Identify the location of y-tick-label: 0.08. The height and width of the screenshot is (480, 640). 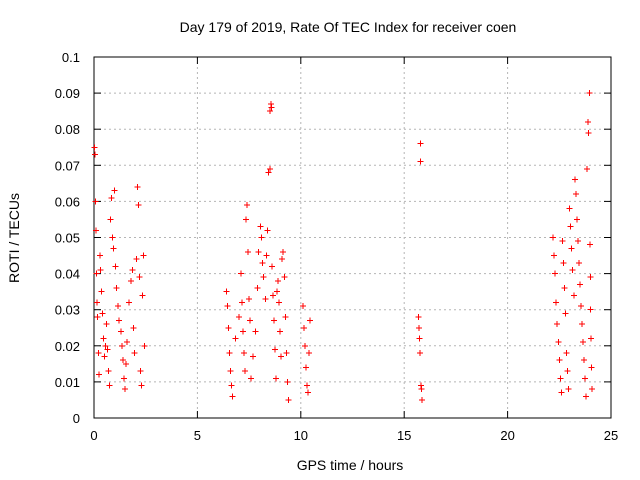
(67, 129).